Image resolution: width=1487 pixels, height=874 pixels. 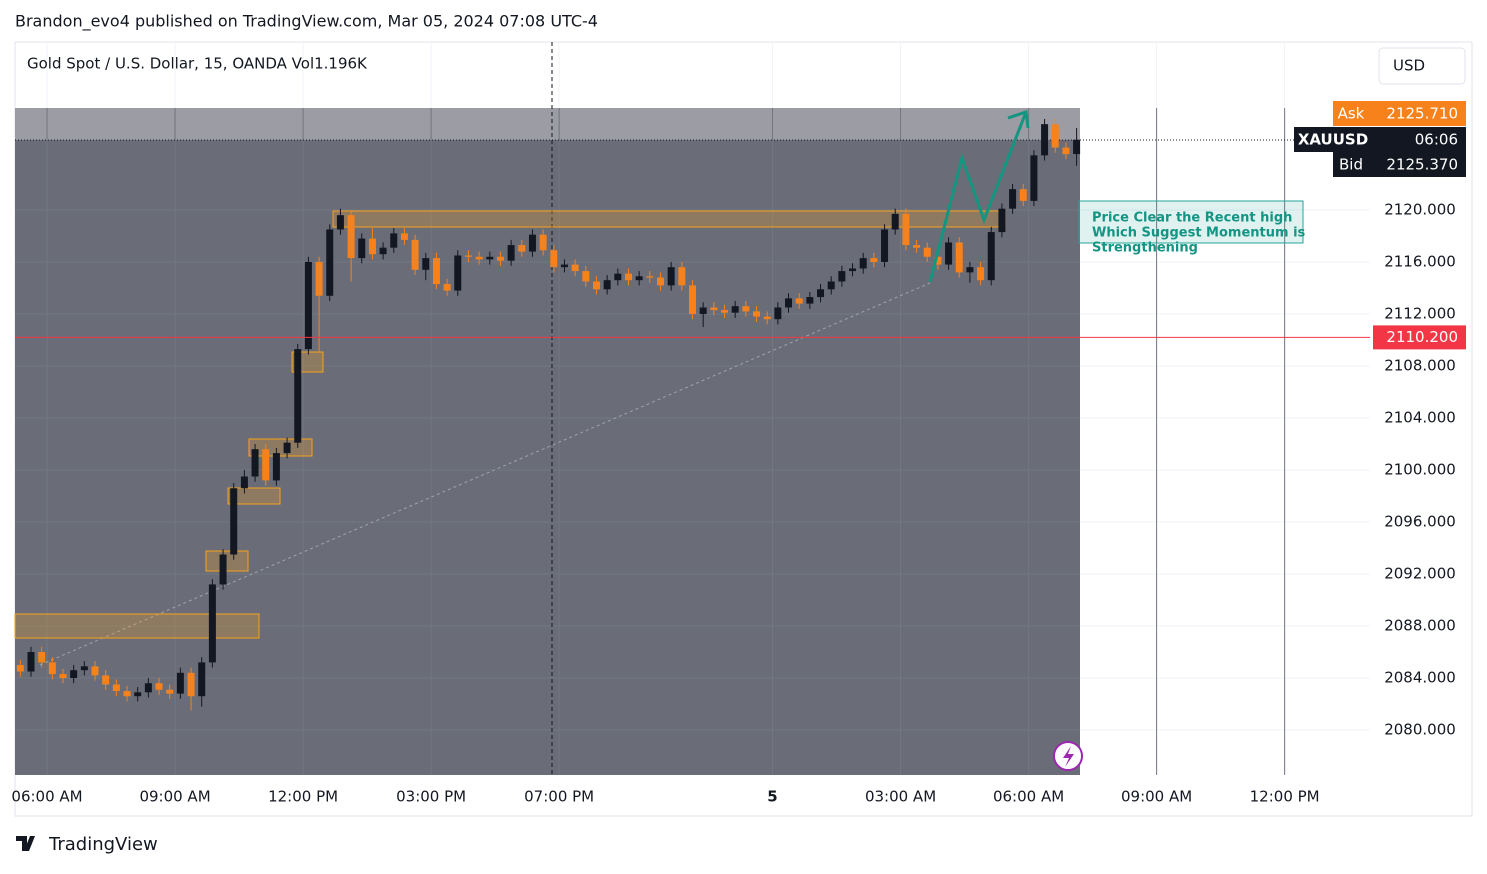 I want to click on y-tick-label: 2084.000, so click(x=1420, y=678).